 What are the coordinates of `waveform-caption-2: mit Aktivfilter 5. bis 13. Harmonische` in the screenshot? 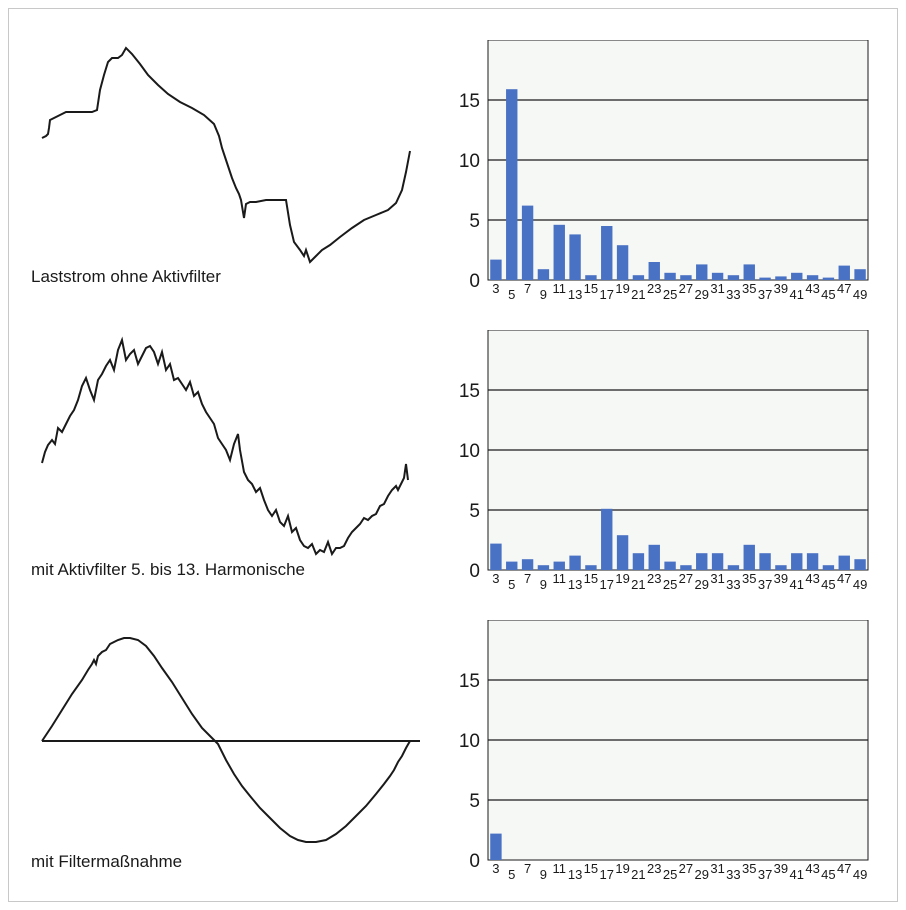 It's located at (168, 569).